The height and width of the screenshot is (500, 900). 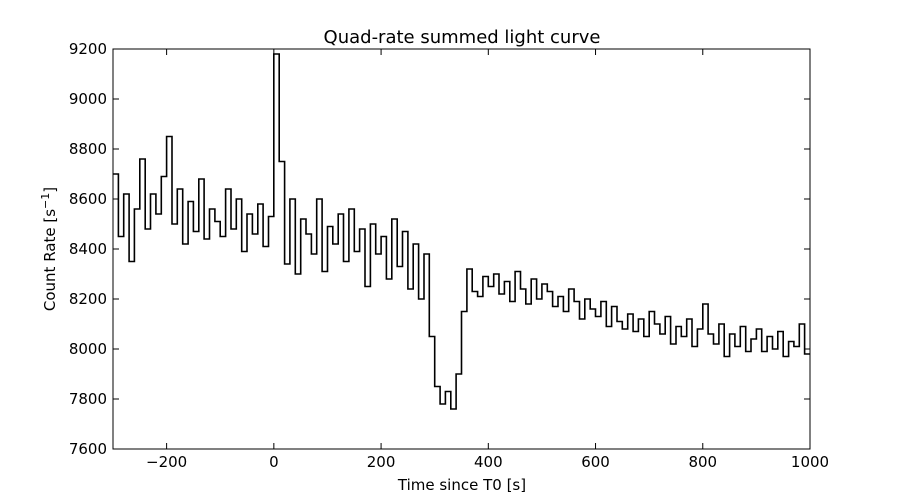 What do you see at coordinates (488, 462) in the screenshot?
I see `x-tick-label: 400` at bounding box center [488, 462].